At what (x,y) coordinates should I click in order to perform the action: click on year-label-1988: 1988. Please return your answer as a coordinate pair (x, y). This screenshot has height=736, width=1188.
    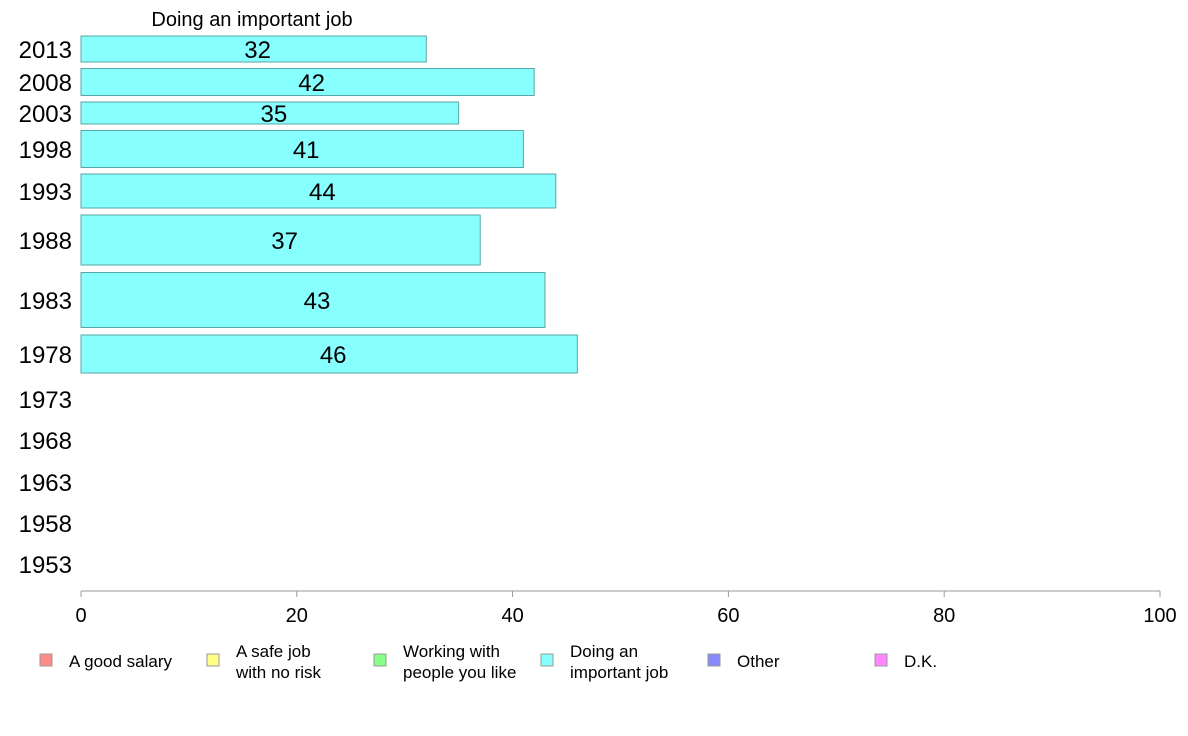
    Looking at the image, I should click on (45, 241).